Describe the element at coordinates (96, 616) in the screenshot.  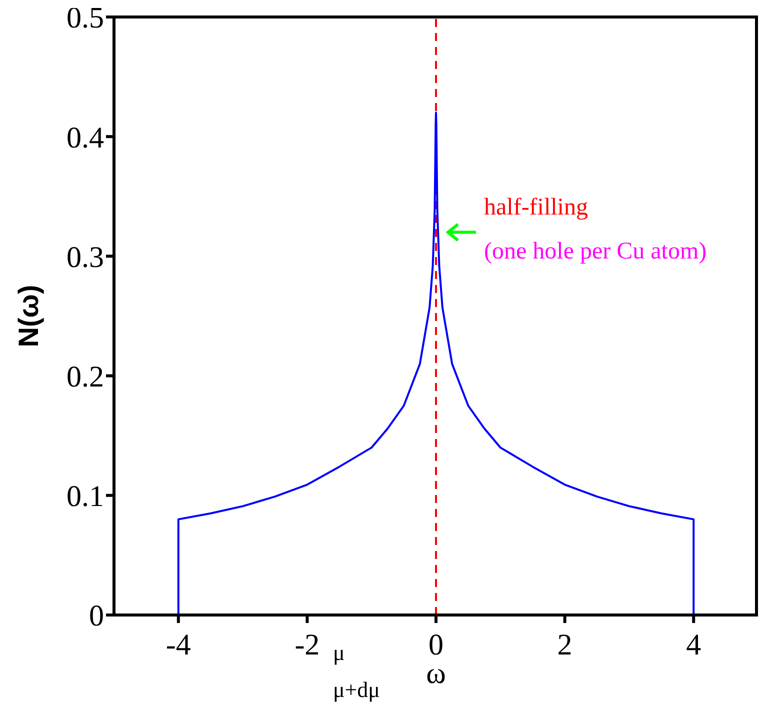
I see `y-tick-label: 0` at that location.